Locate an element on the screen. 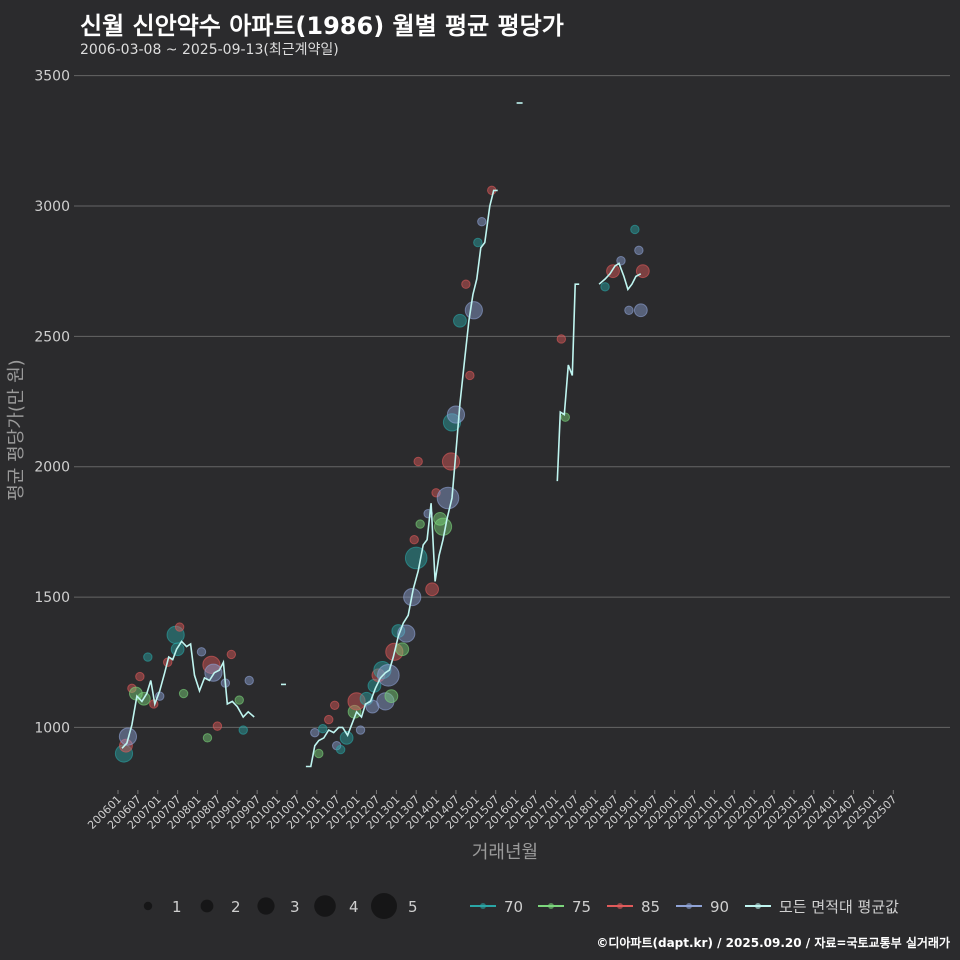  area-legend-label: 70 is located at coordinates (513, 907).